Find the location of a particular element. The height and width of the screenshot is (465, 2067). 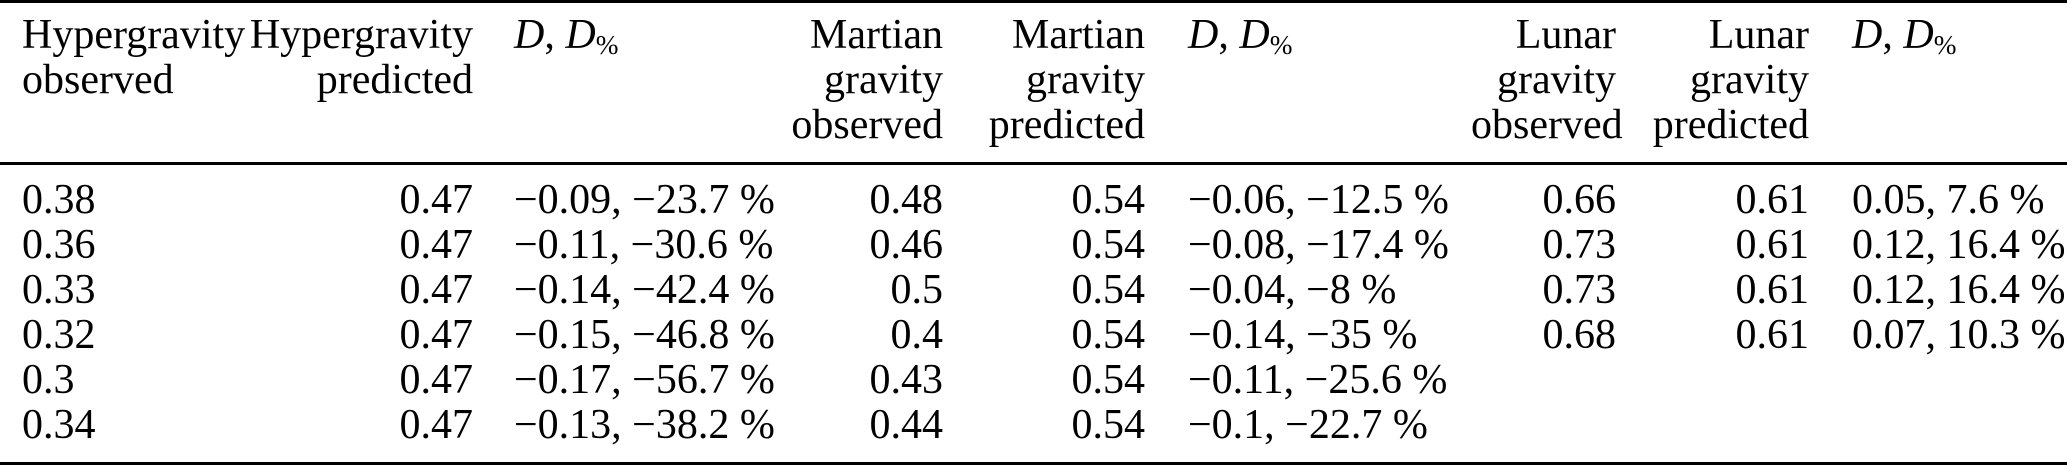

cell-d-martian: −0.08, −17.4 % is located at coordinates (1318, 245).